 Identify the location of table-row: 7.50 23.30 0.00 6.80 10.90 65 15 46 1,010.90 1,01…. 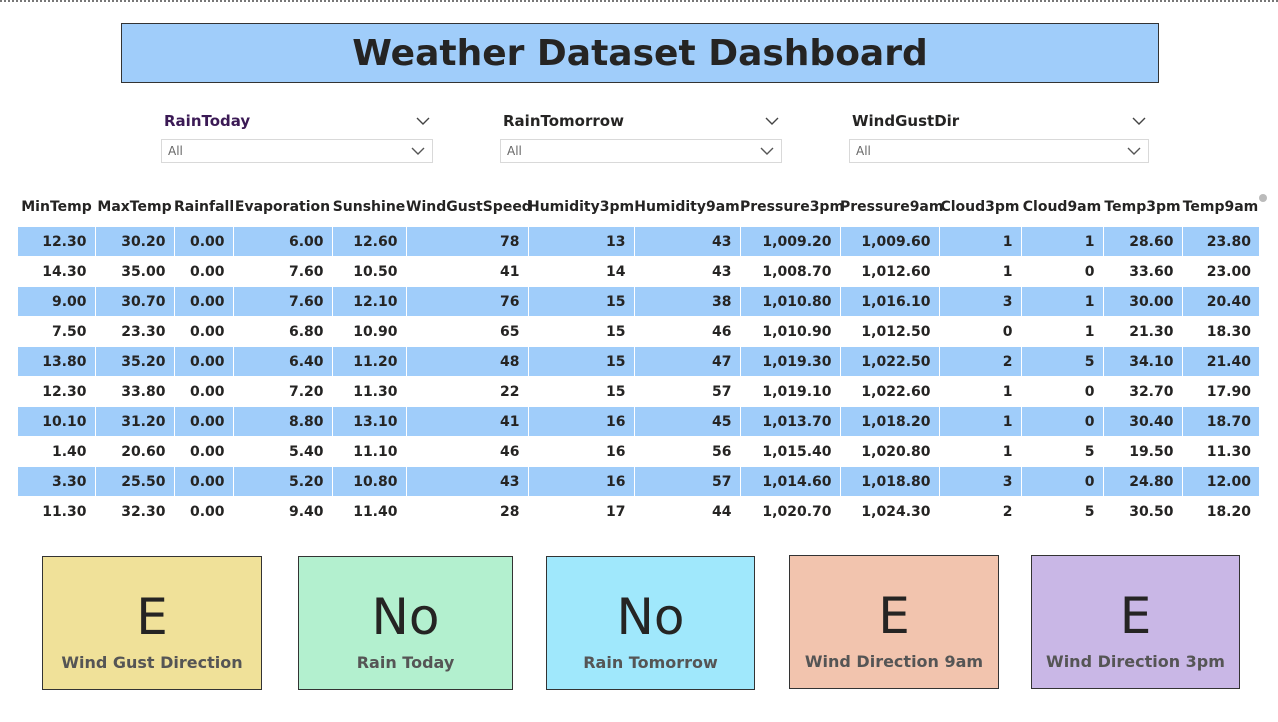
(638, 331).